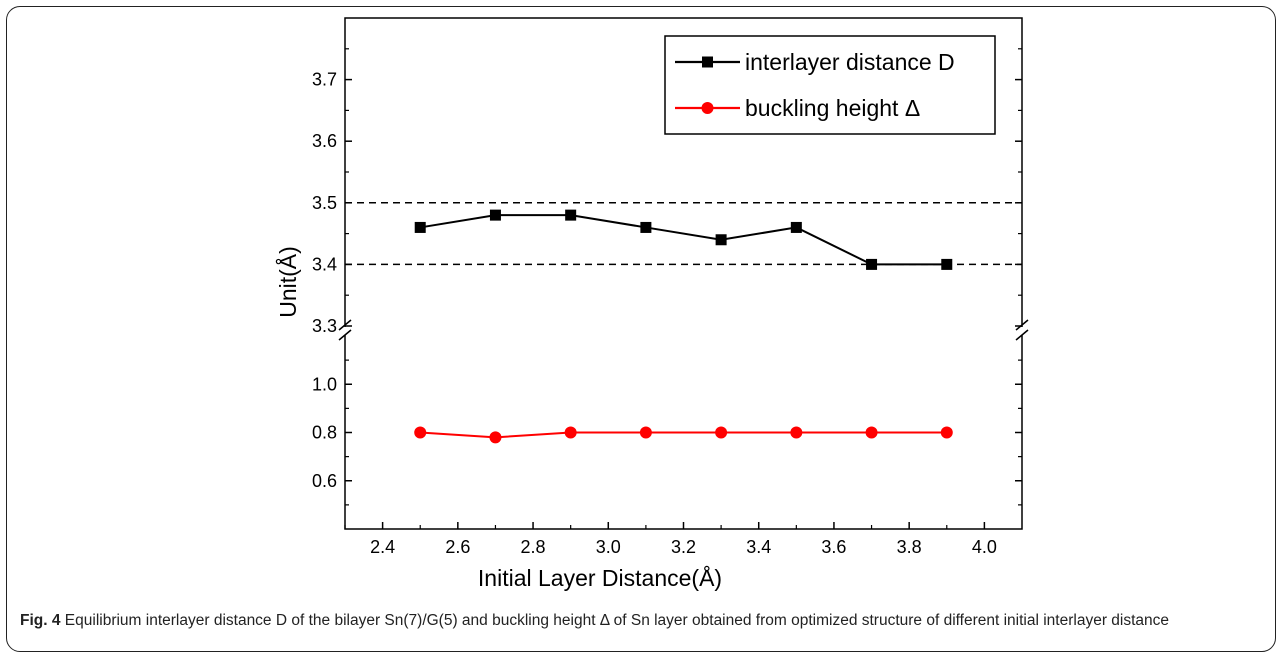 This screenshot has height=660, width=1284. Describe the element at coordinates (600, 577) in the screenshot. I see `x-axis-label: Initial Layer Distance(Å)` at that location.